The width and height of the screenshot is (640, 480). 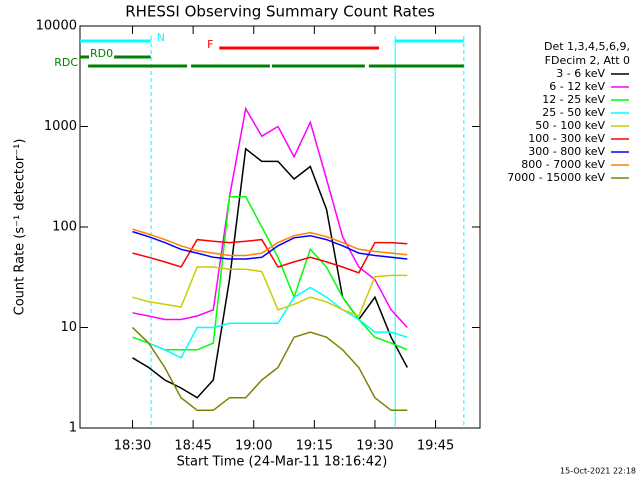 What do you see at coordinates (587, 46) in the screenshot?
I see `legend-title: Det 1,3,4,5,6,9,` at bounding box center [587, 46].